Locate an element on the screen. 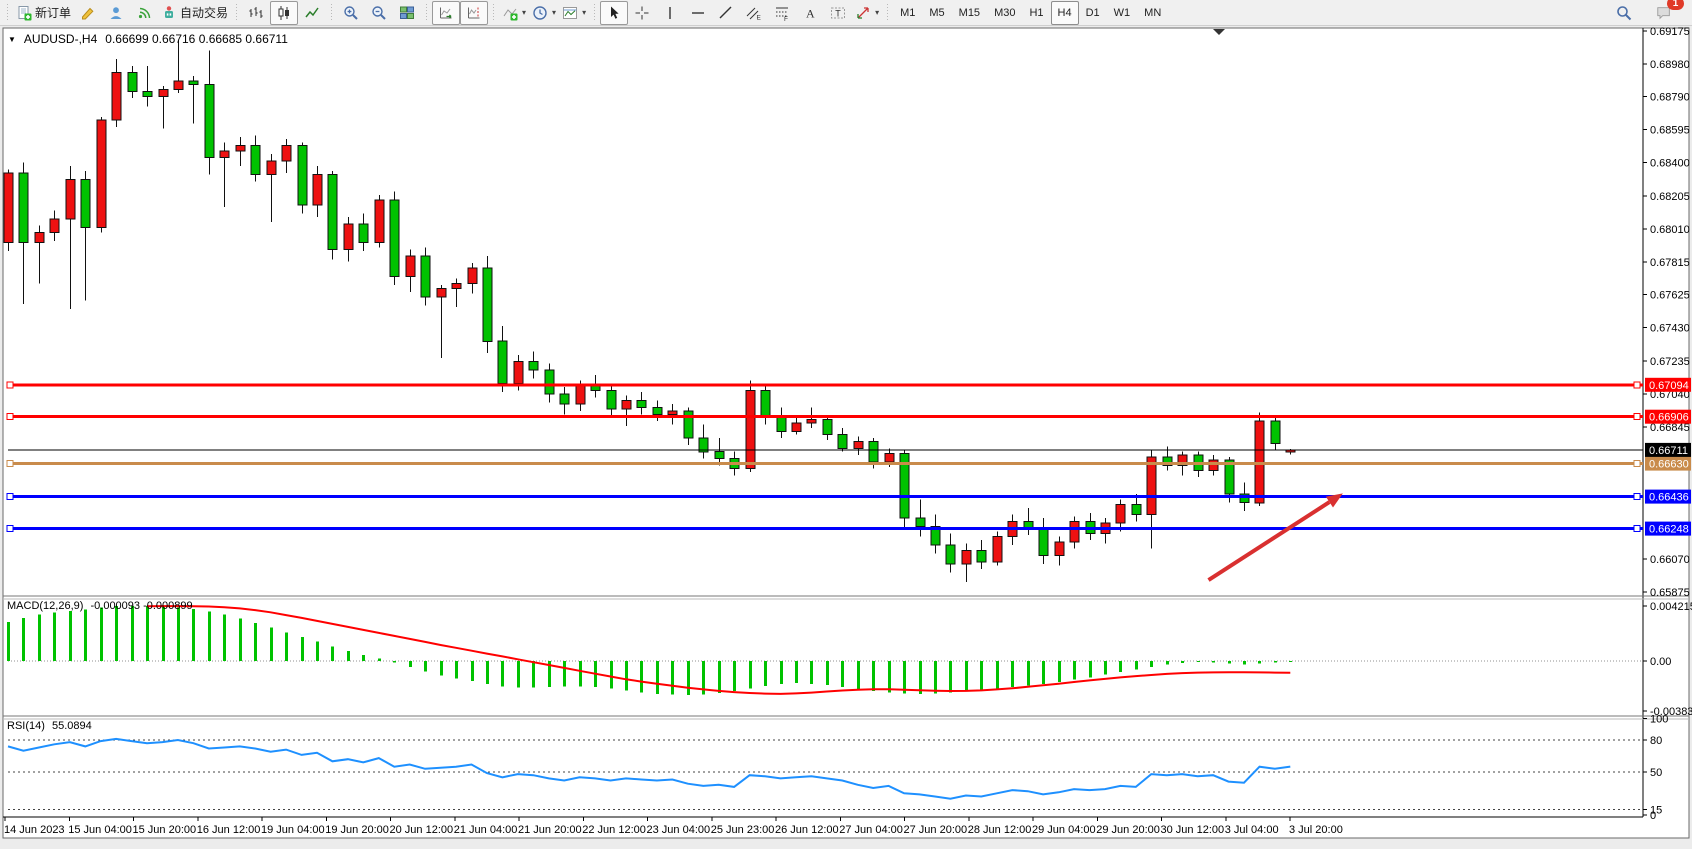  svg-text: 20 Jun 12:00 is located at coordinates (422, 830).